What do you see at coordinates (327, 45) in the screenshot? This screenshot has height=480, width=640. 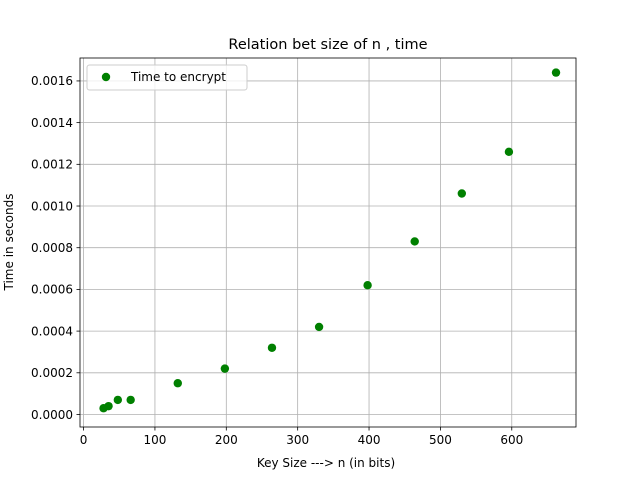 I see `chart-title: Relation bet size of n , time` at bounding box center [327, 45].